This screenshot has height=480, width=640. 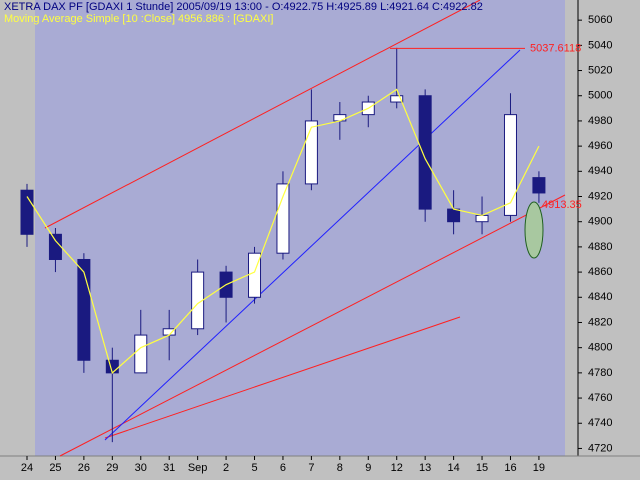 I want to click on y-tick-label: 4980, so click(x=600, y=121).